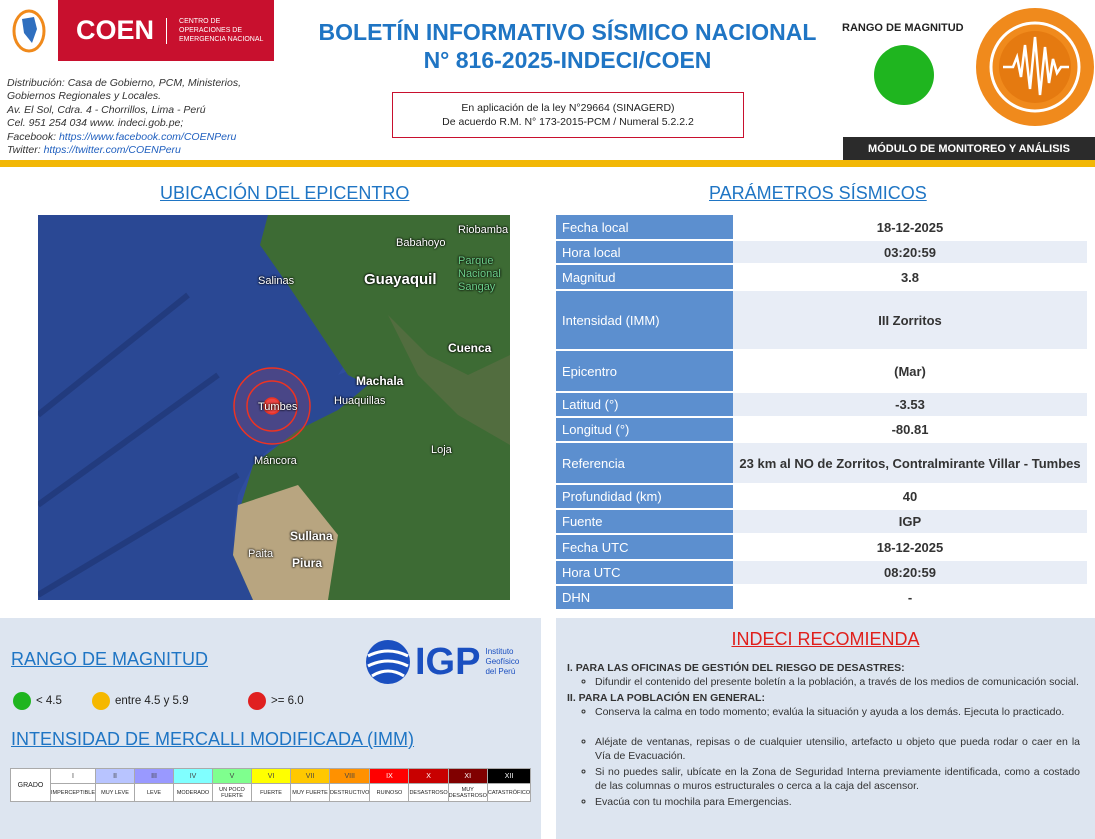 This screenshot has height=839, width=1095. What do you see at coordinates (307, 563) in the screenshot?
I see `map-label: Piura` at bounding box center [307, 563].